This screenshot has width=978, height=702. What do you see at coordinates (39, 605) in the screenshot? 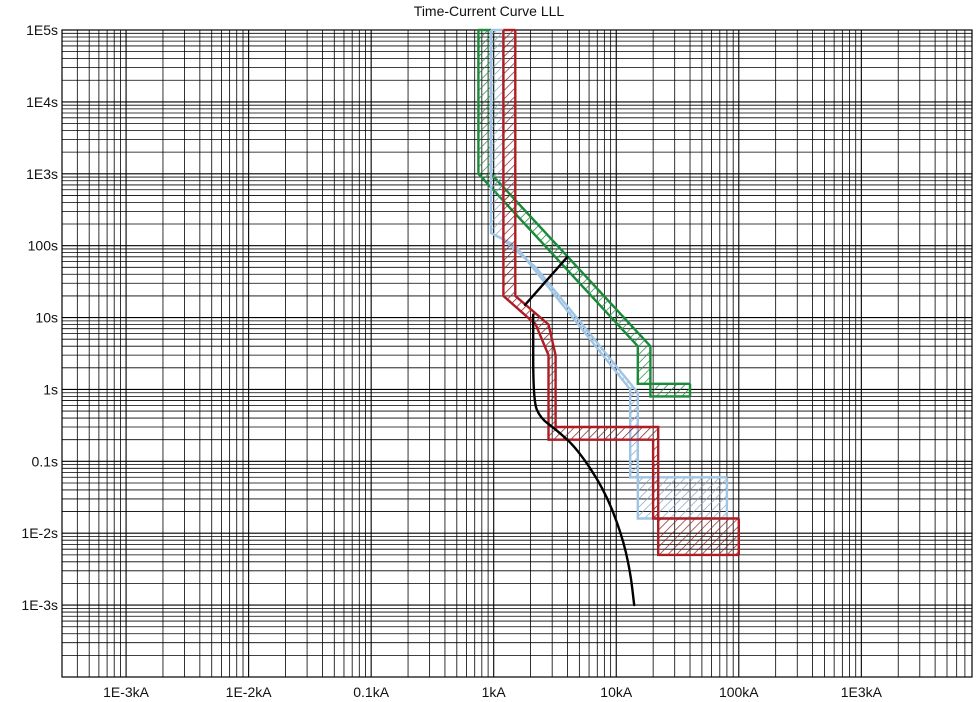
I see `y-tick-label: 1E-3s` at bounding box center [39, 605].